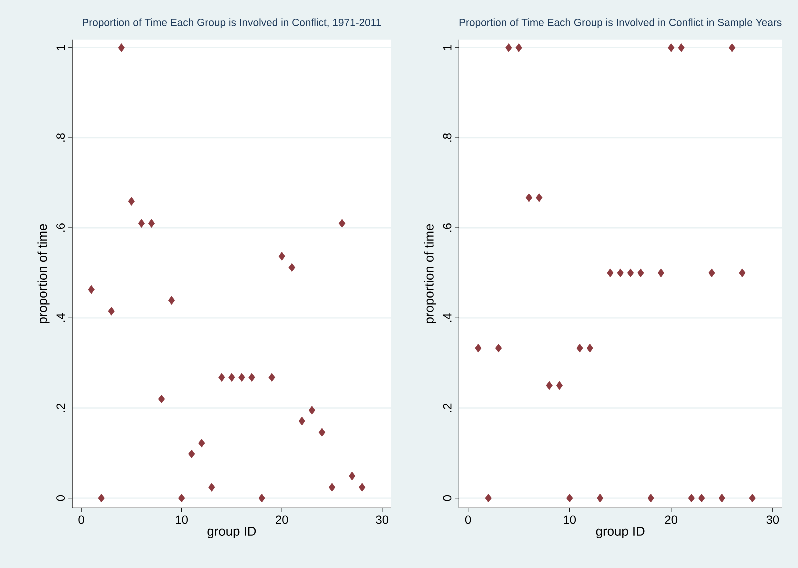 Image resolution: width=798 pixels, height=568 pixels. Describe the element at coordinates (232, 23) in the screenshot. I see `chart-title: Proportion of Time Each Group is Involved in Conflict, 1971-2011` at that location.